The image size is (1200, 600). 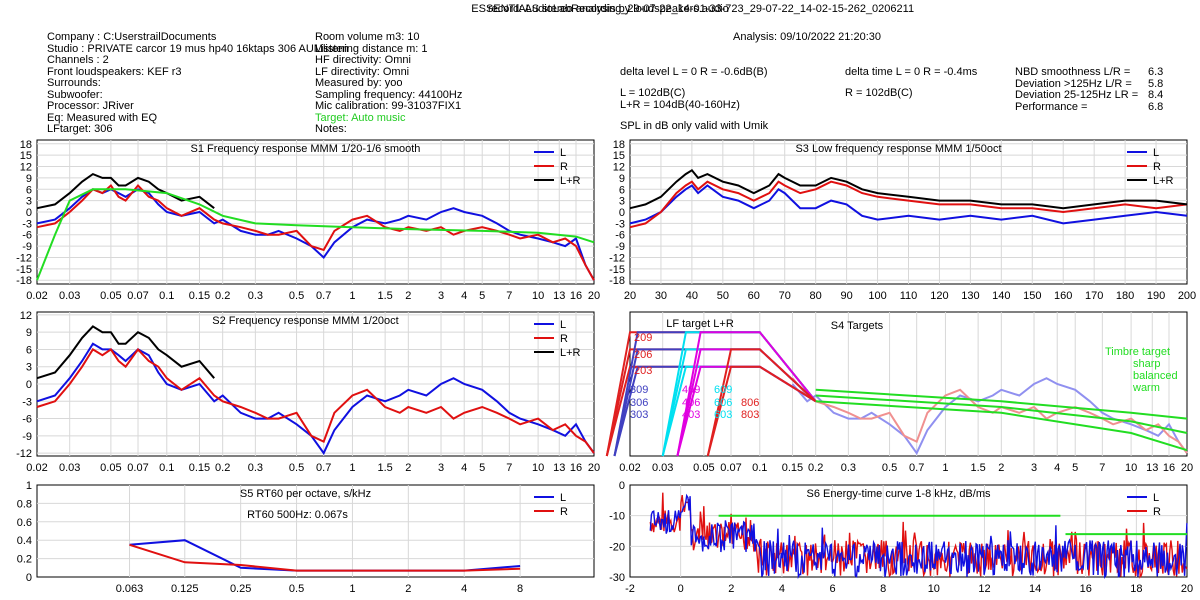 I want to click on s3-y-tick-label: 6, so click(x=622, y=190).